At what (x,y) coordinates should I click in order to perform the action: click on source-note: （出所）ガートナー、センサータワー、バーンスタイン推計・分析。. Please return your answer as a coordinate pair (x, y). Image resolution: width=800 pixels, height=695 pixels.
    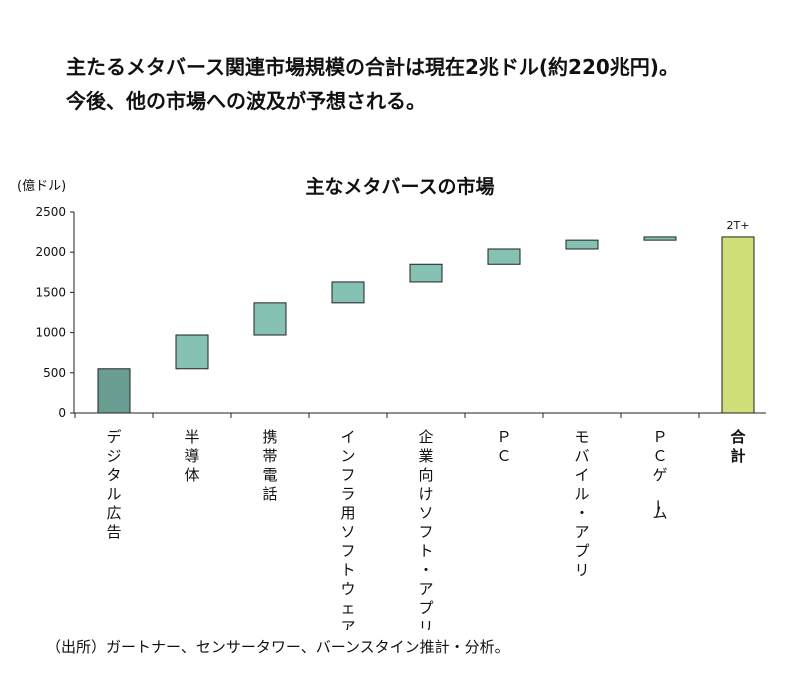
    Looking at the image, I should click on (278, 647).